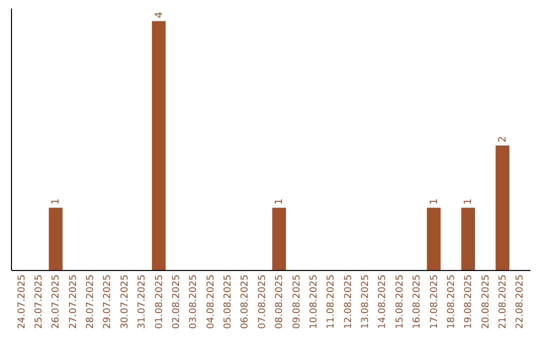 This screenshot has height=340, width=540. I want to click on x-tick-label: 10.08.2025, so click(314, 301).